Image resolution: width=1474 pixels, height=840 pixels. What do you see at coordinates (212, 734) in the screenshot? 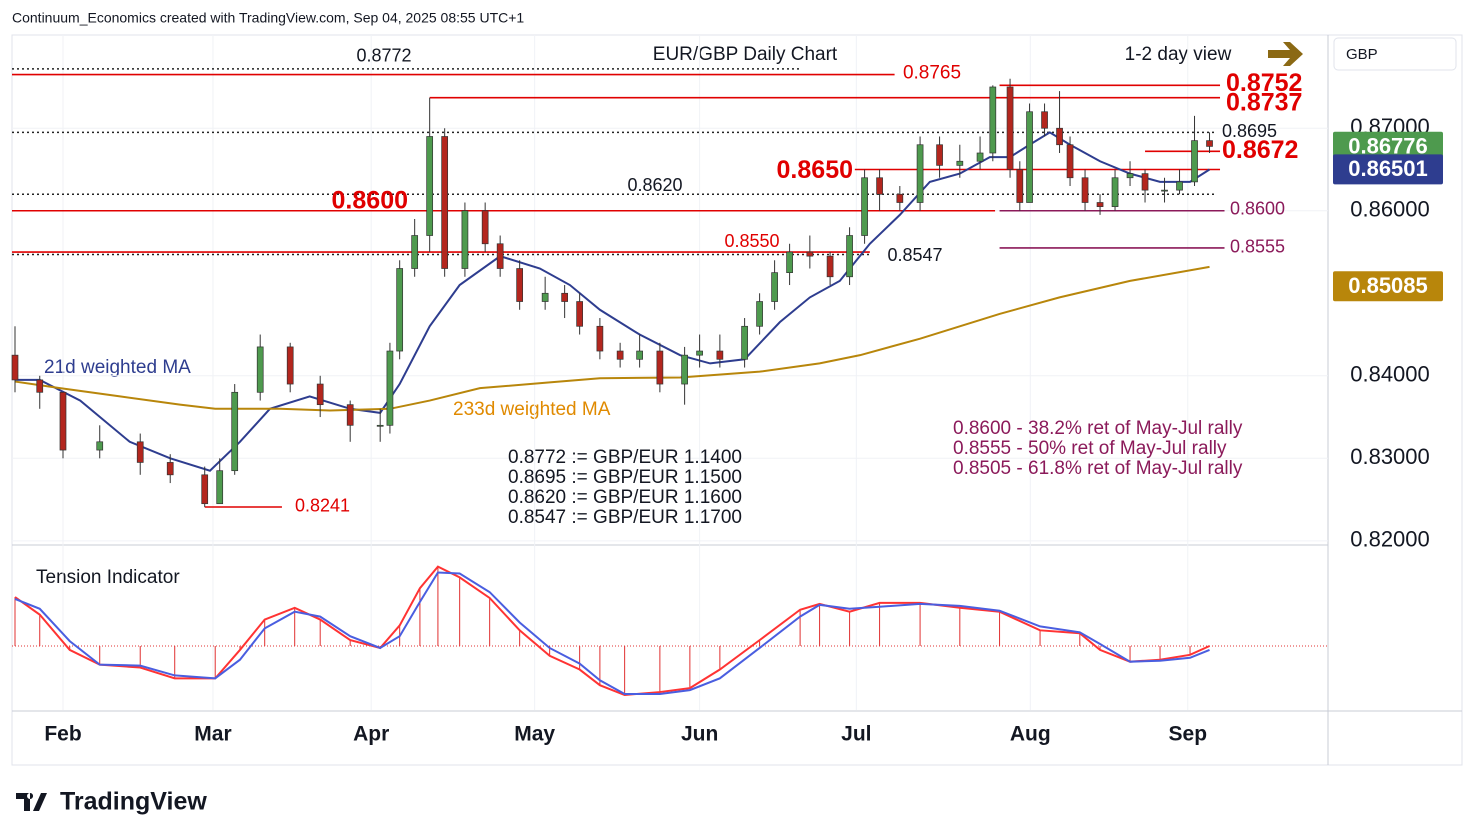
I see `x-tick-label: Mar` at bounding box center [212, 734].